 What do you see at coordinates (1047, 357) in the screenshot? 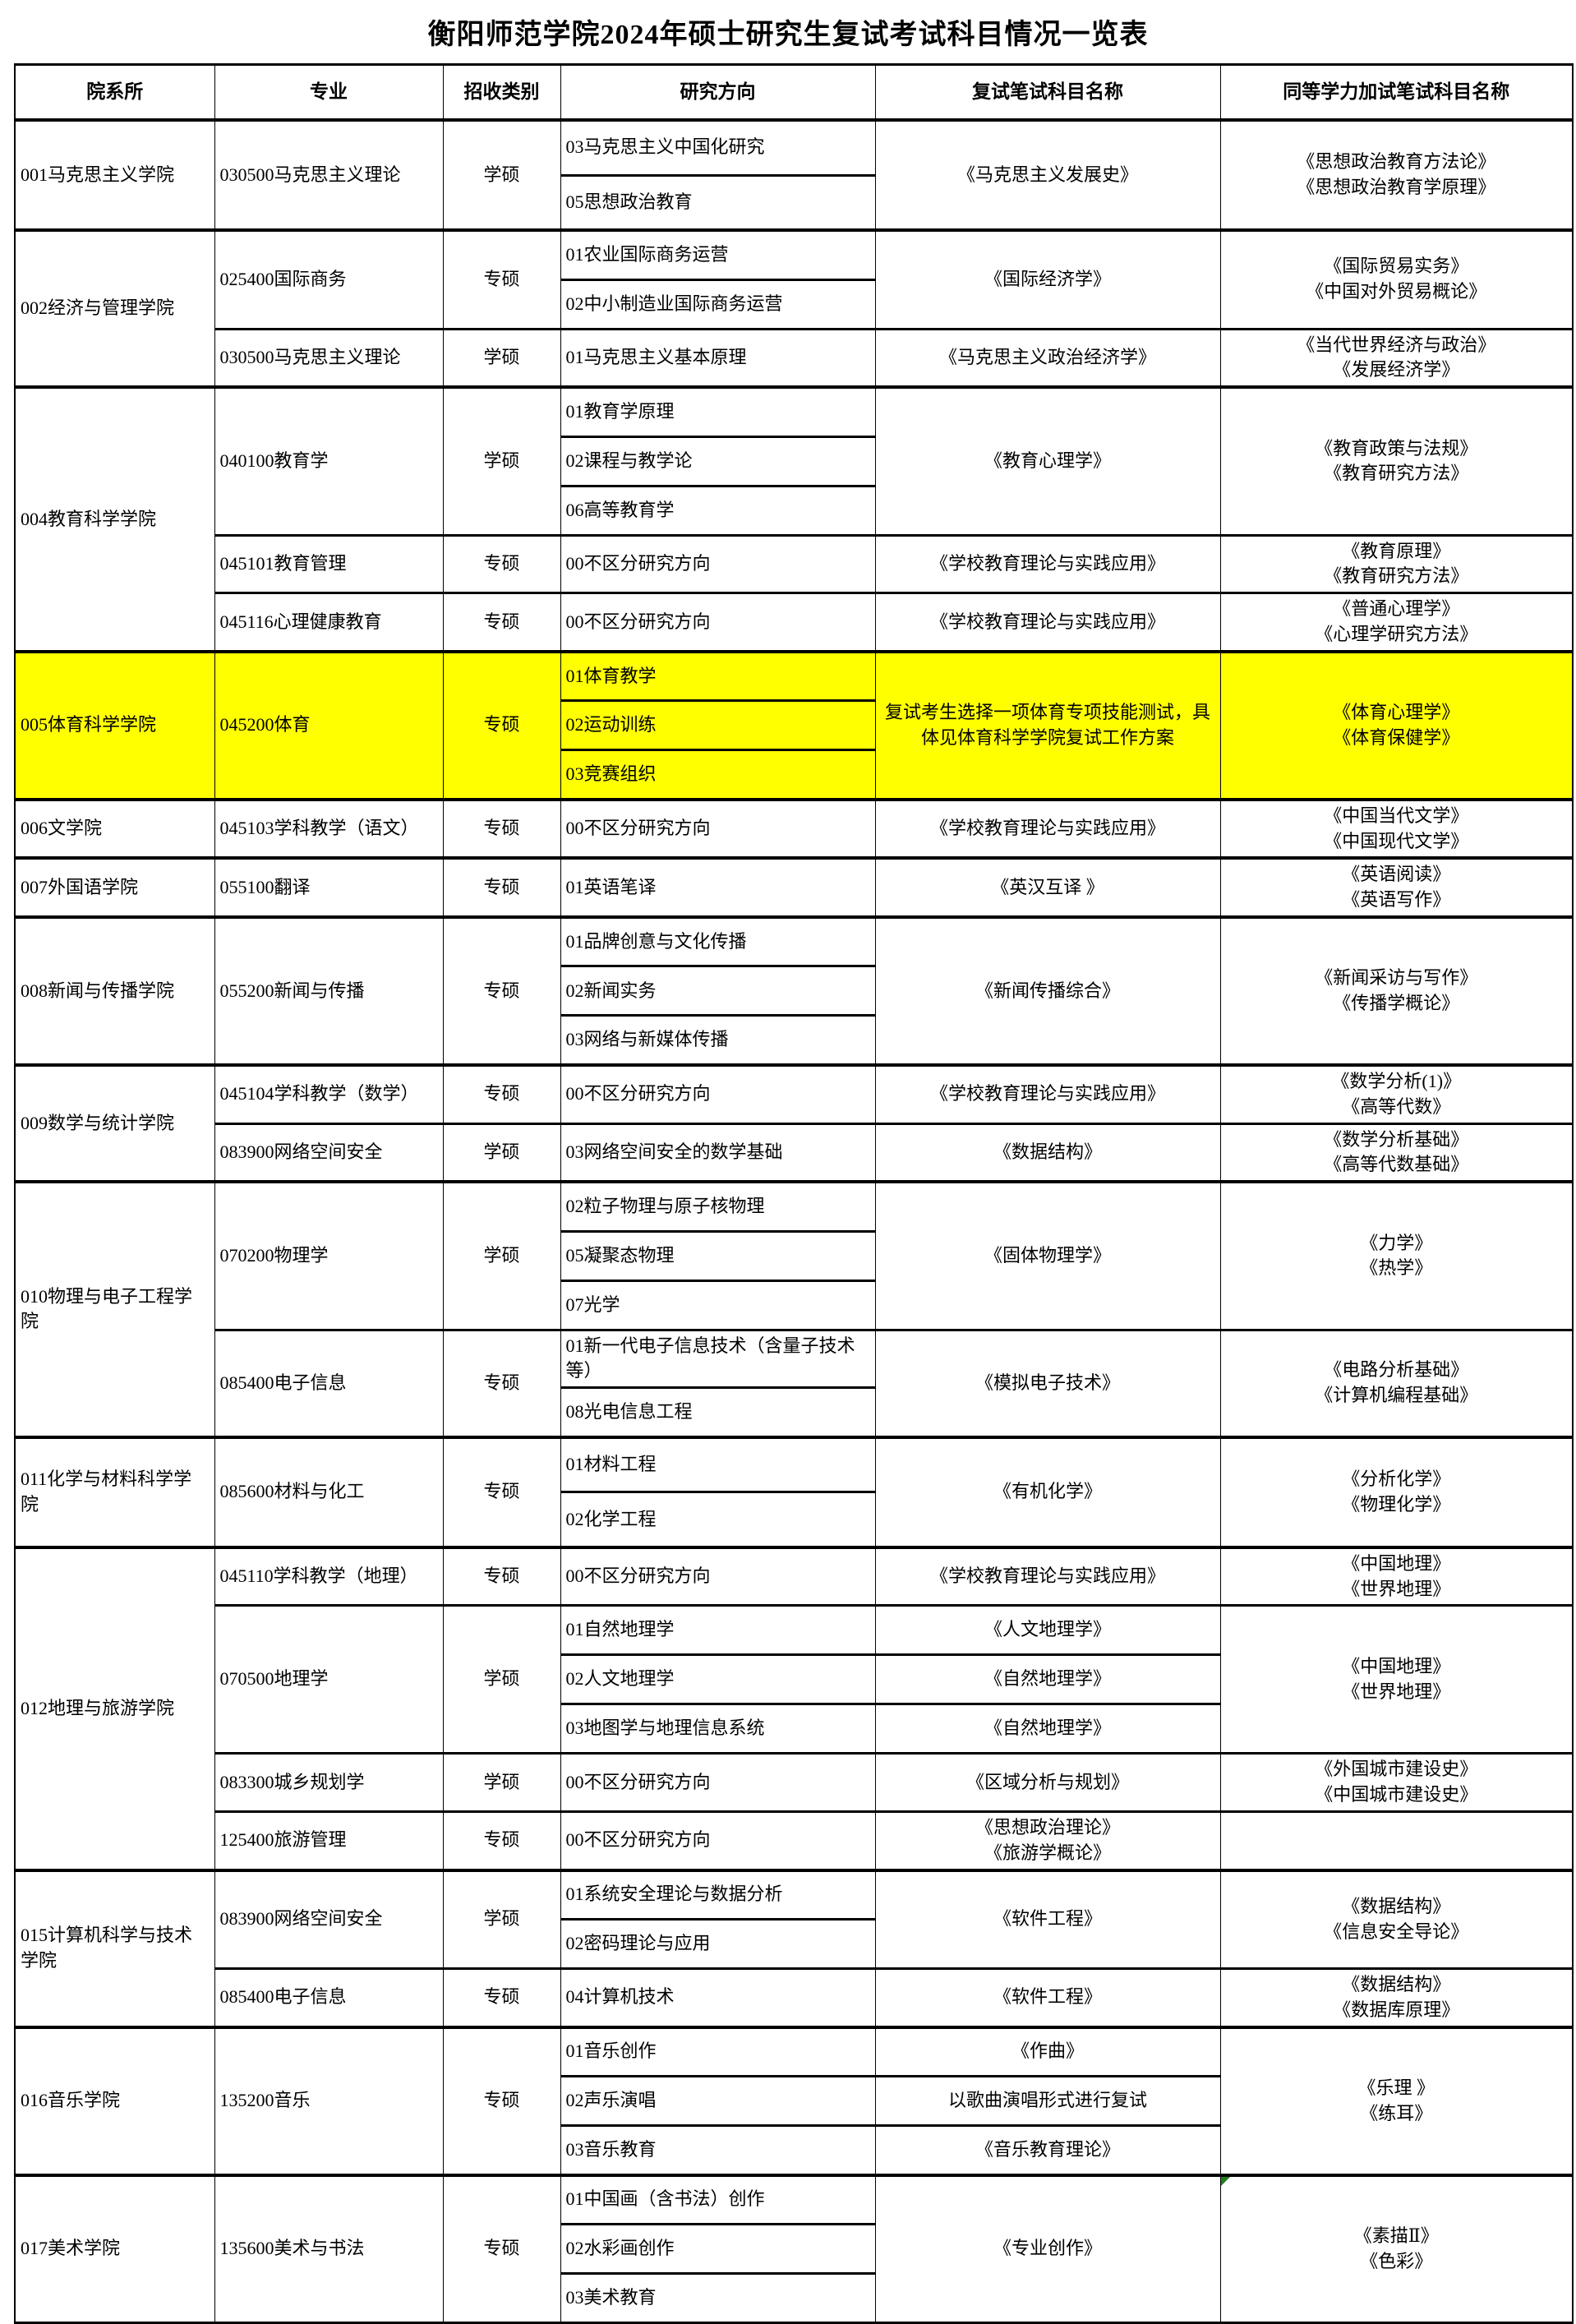
I see `exam-cell: 《马克思主义政治经济学》` at bounding box center [1047, 357].